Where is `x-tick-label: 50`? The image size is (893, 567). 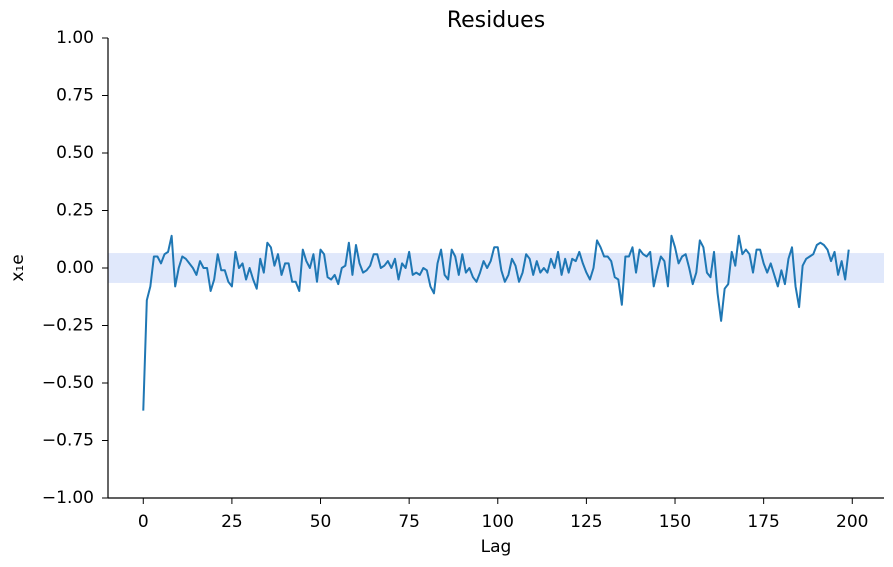 x-tick-label: 50 is located at coordinates (321, 522).